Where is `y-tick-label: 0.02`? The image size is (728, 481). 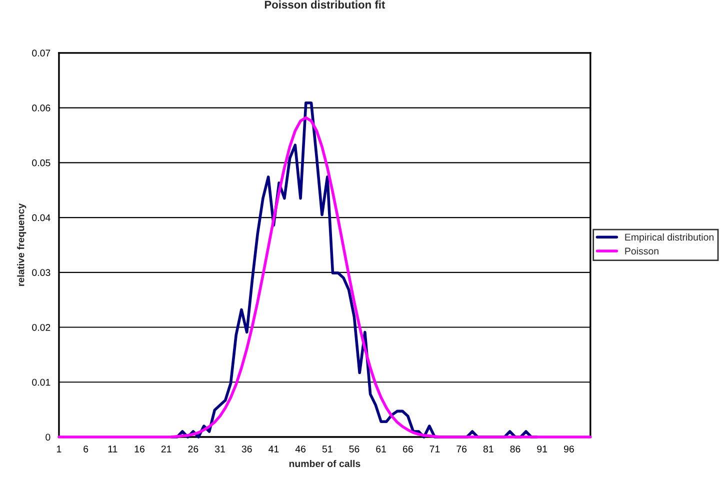
y-tick-label: 0.02 is located at coordinates (41, 327).